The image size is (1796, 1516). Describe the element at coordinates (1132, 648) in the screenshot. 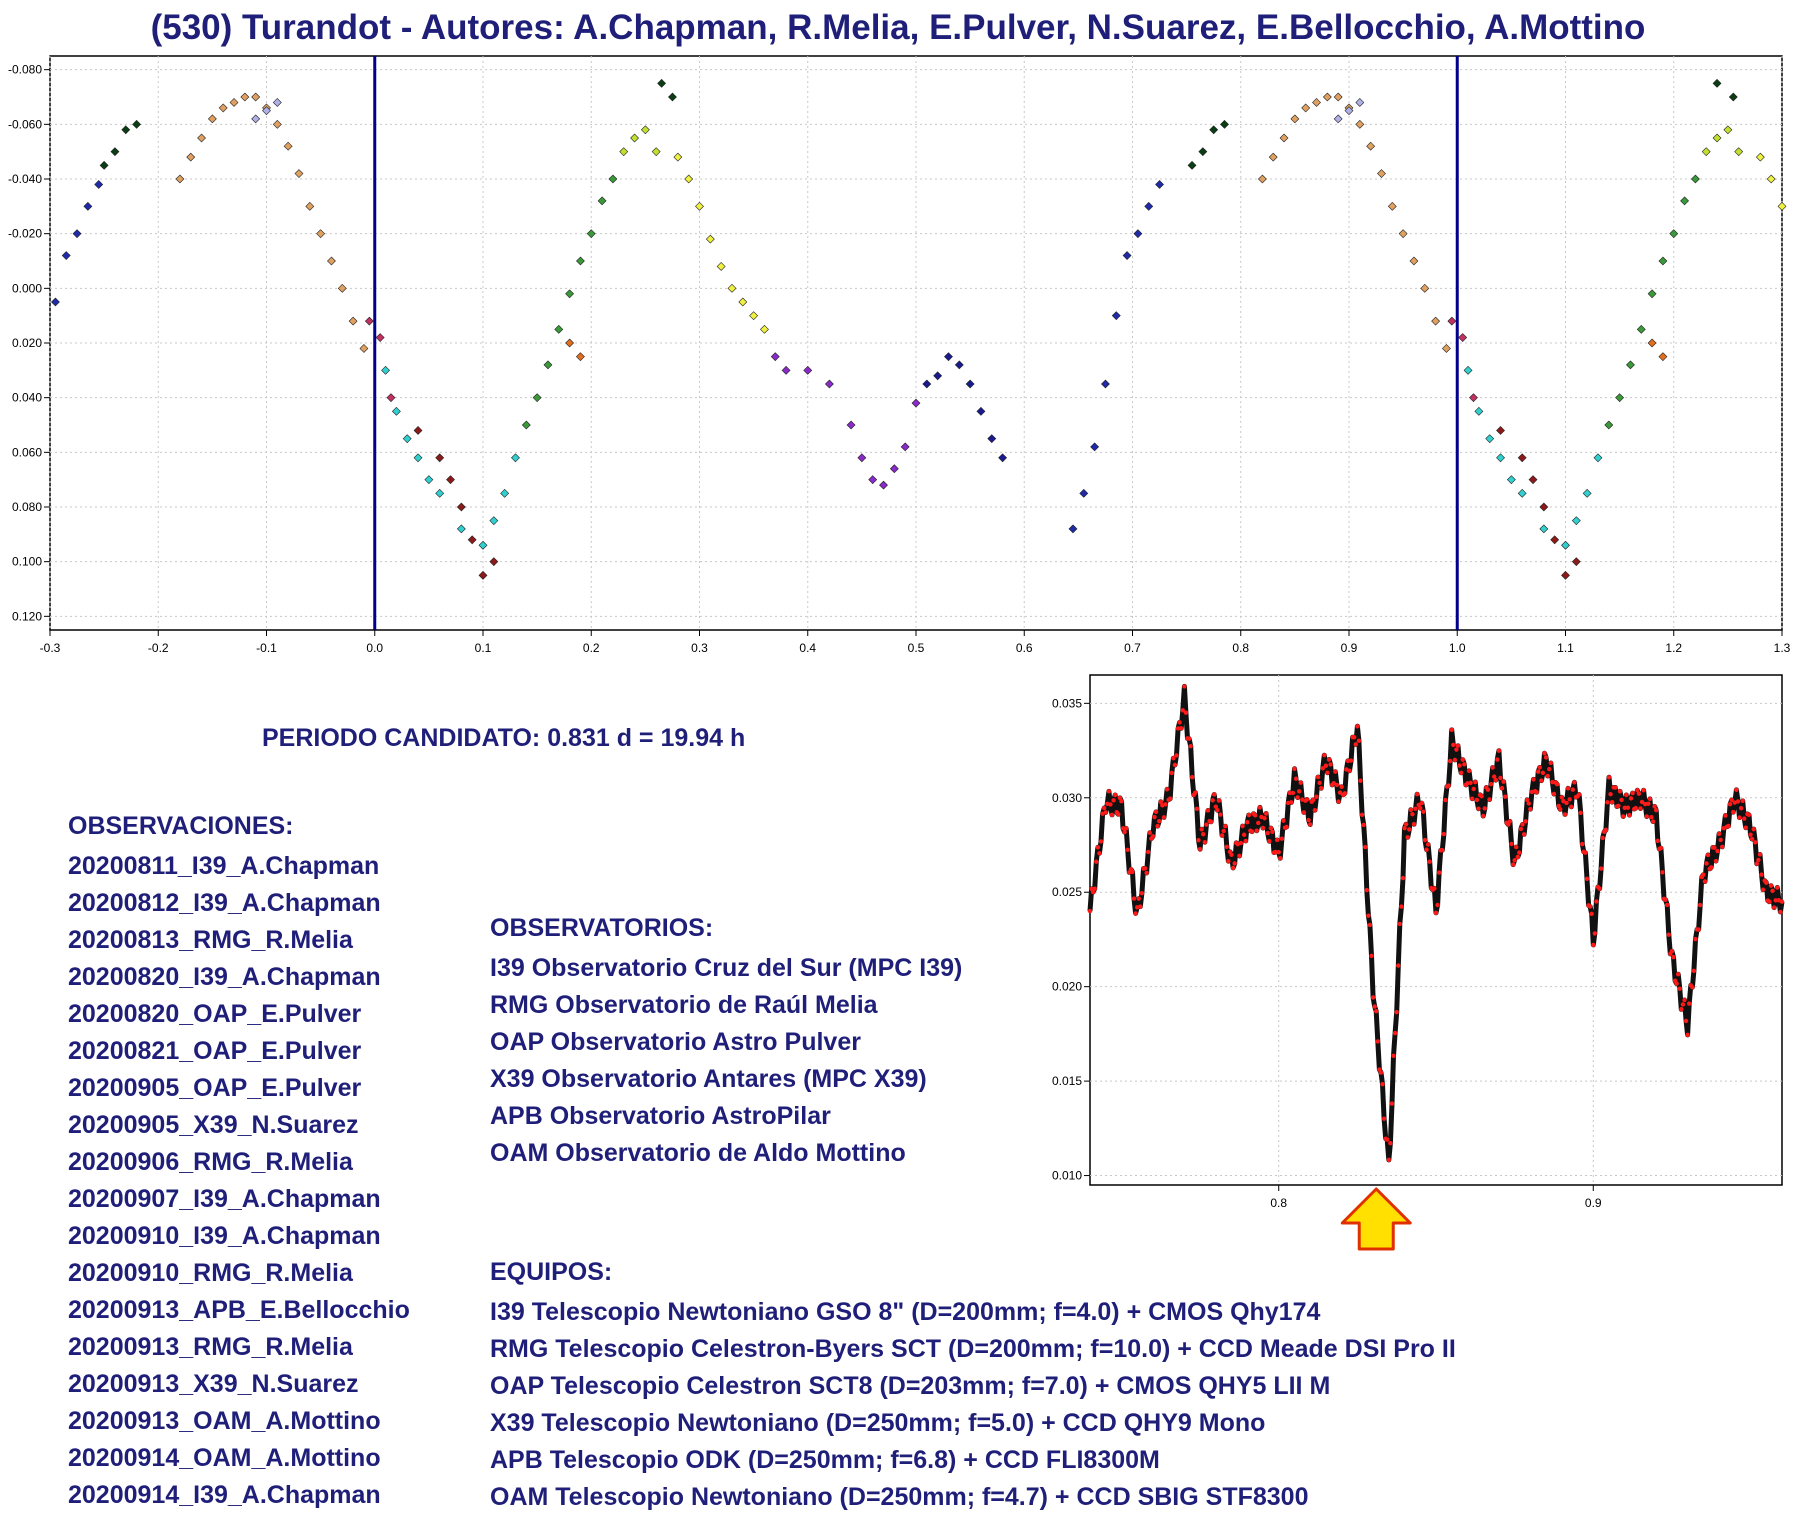

I see `x-tick-label: 0.7` at that location.